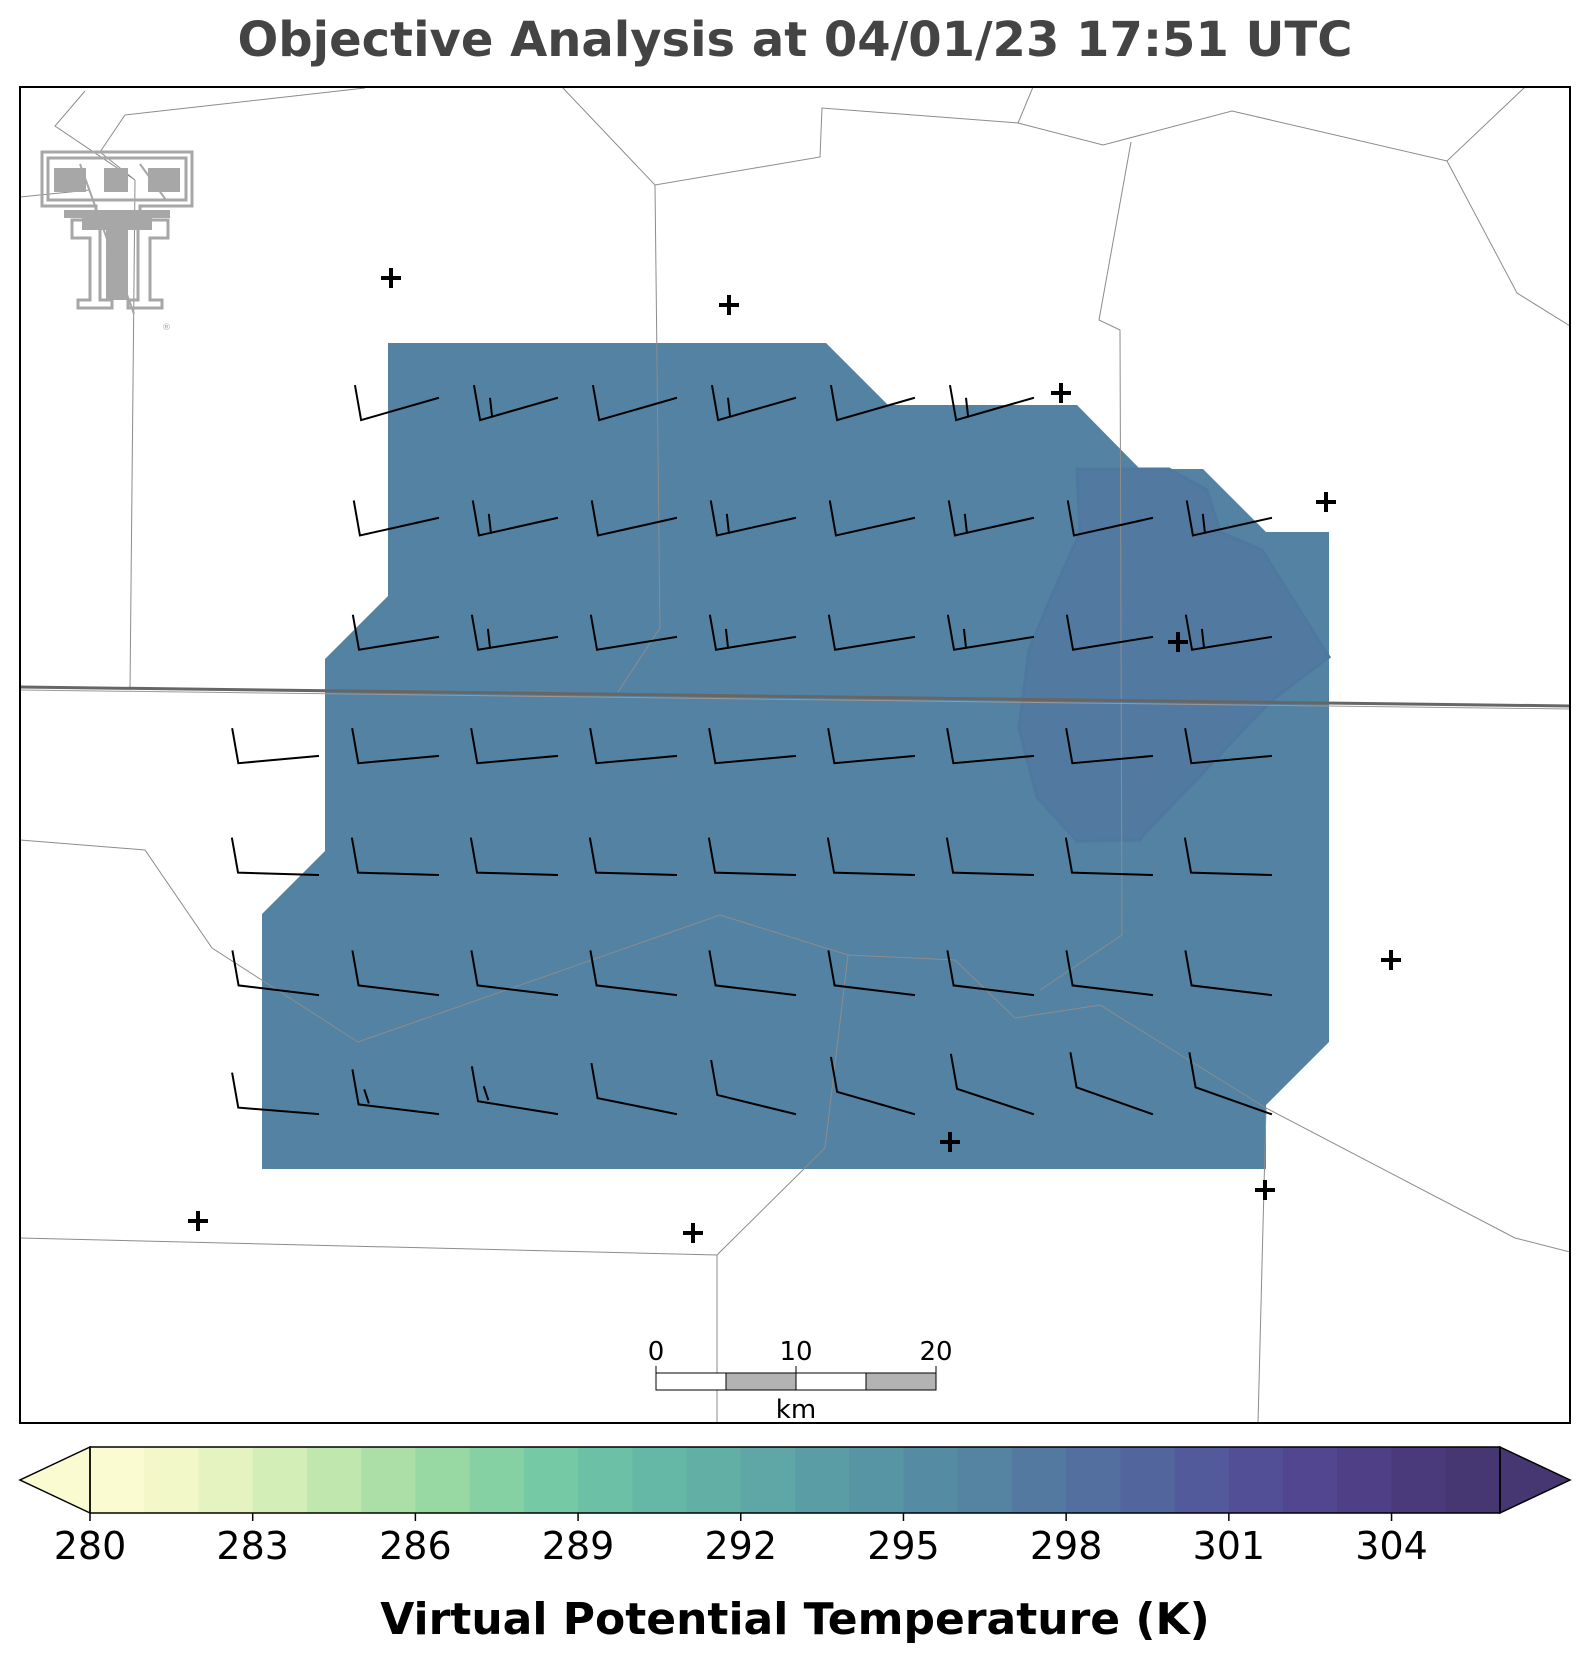 The height and width of the screenshot is (1666, 1590). I want to click on colorbar-tick-label: 289, so click(578, 1546).